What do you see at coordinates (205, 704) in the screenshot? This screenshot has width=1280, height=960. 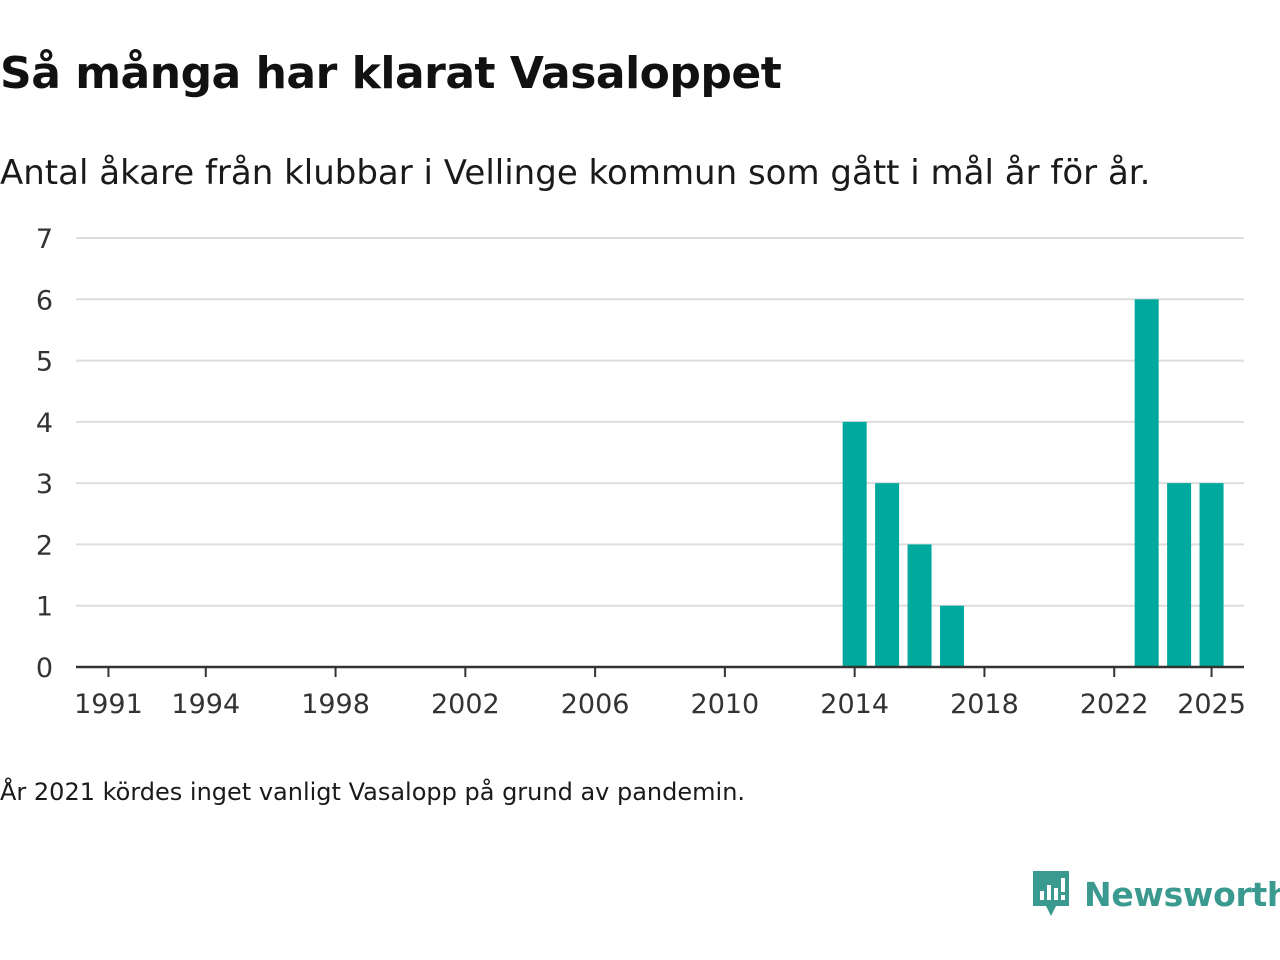 I see `x-tick-label-1994: 1994` at bounding box center [205, 704].